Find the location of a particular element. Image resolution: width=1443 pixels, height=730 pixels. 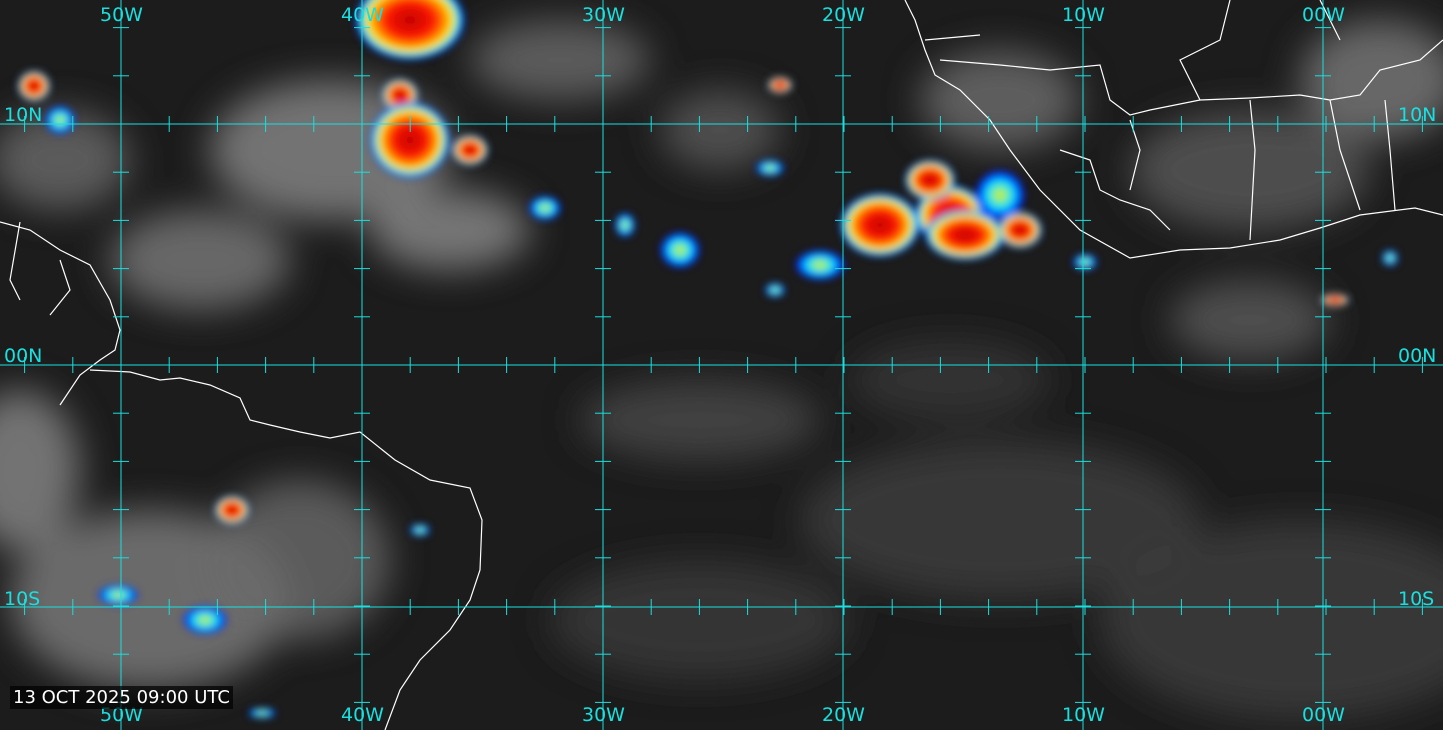

lat-label-00n-right: 00N is located at coordinates (1417, 356).